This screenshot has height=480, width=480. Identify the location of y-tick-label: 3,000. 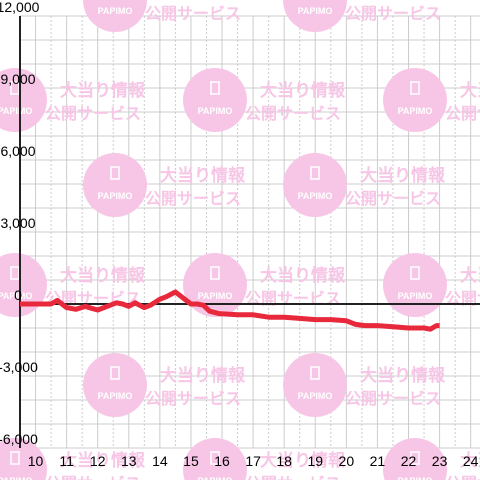
(17, 223).